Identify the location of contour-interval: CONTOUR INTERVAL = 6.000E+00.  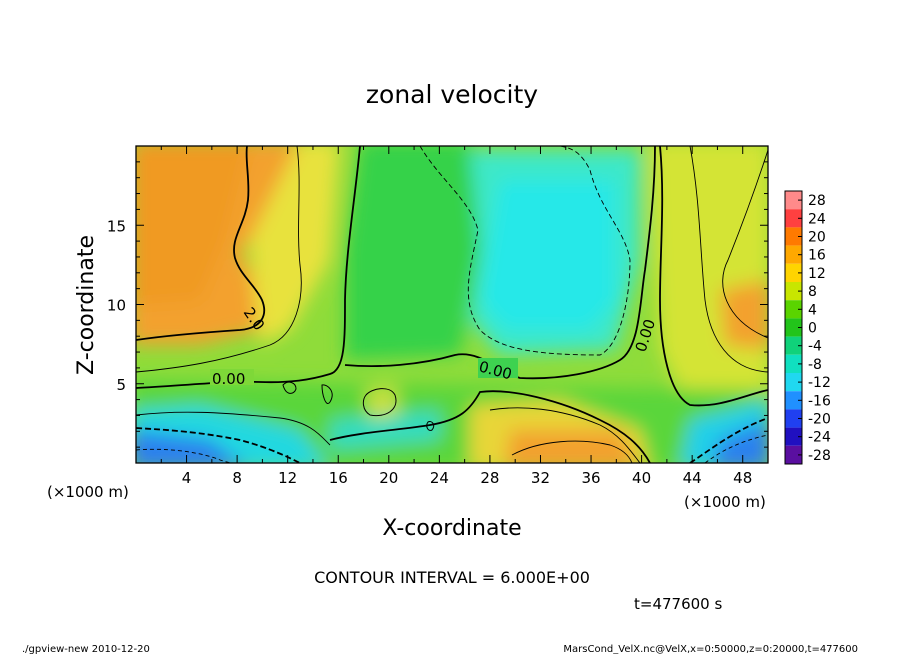
(452, 577).